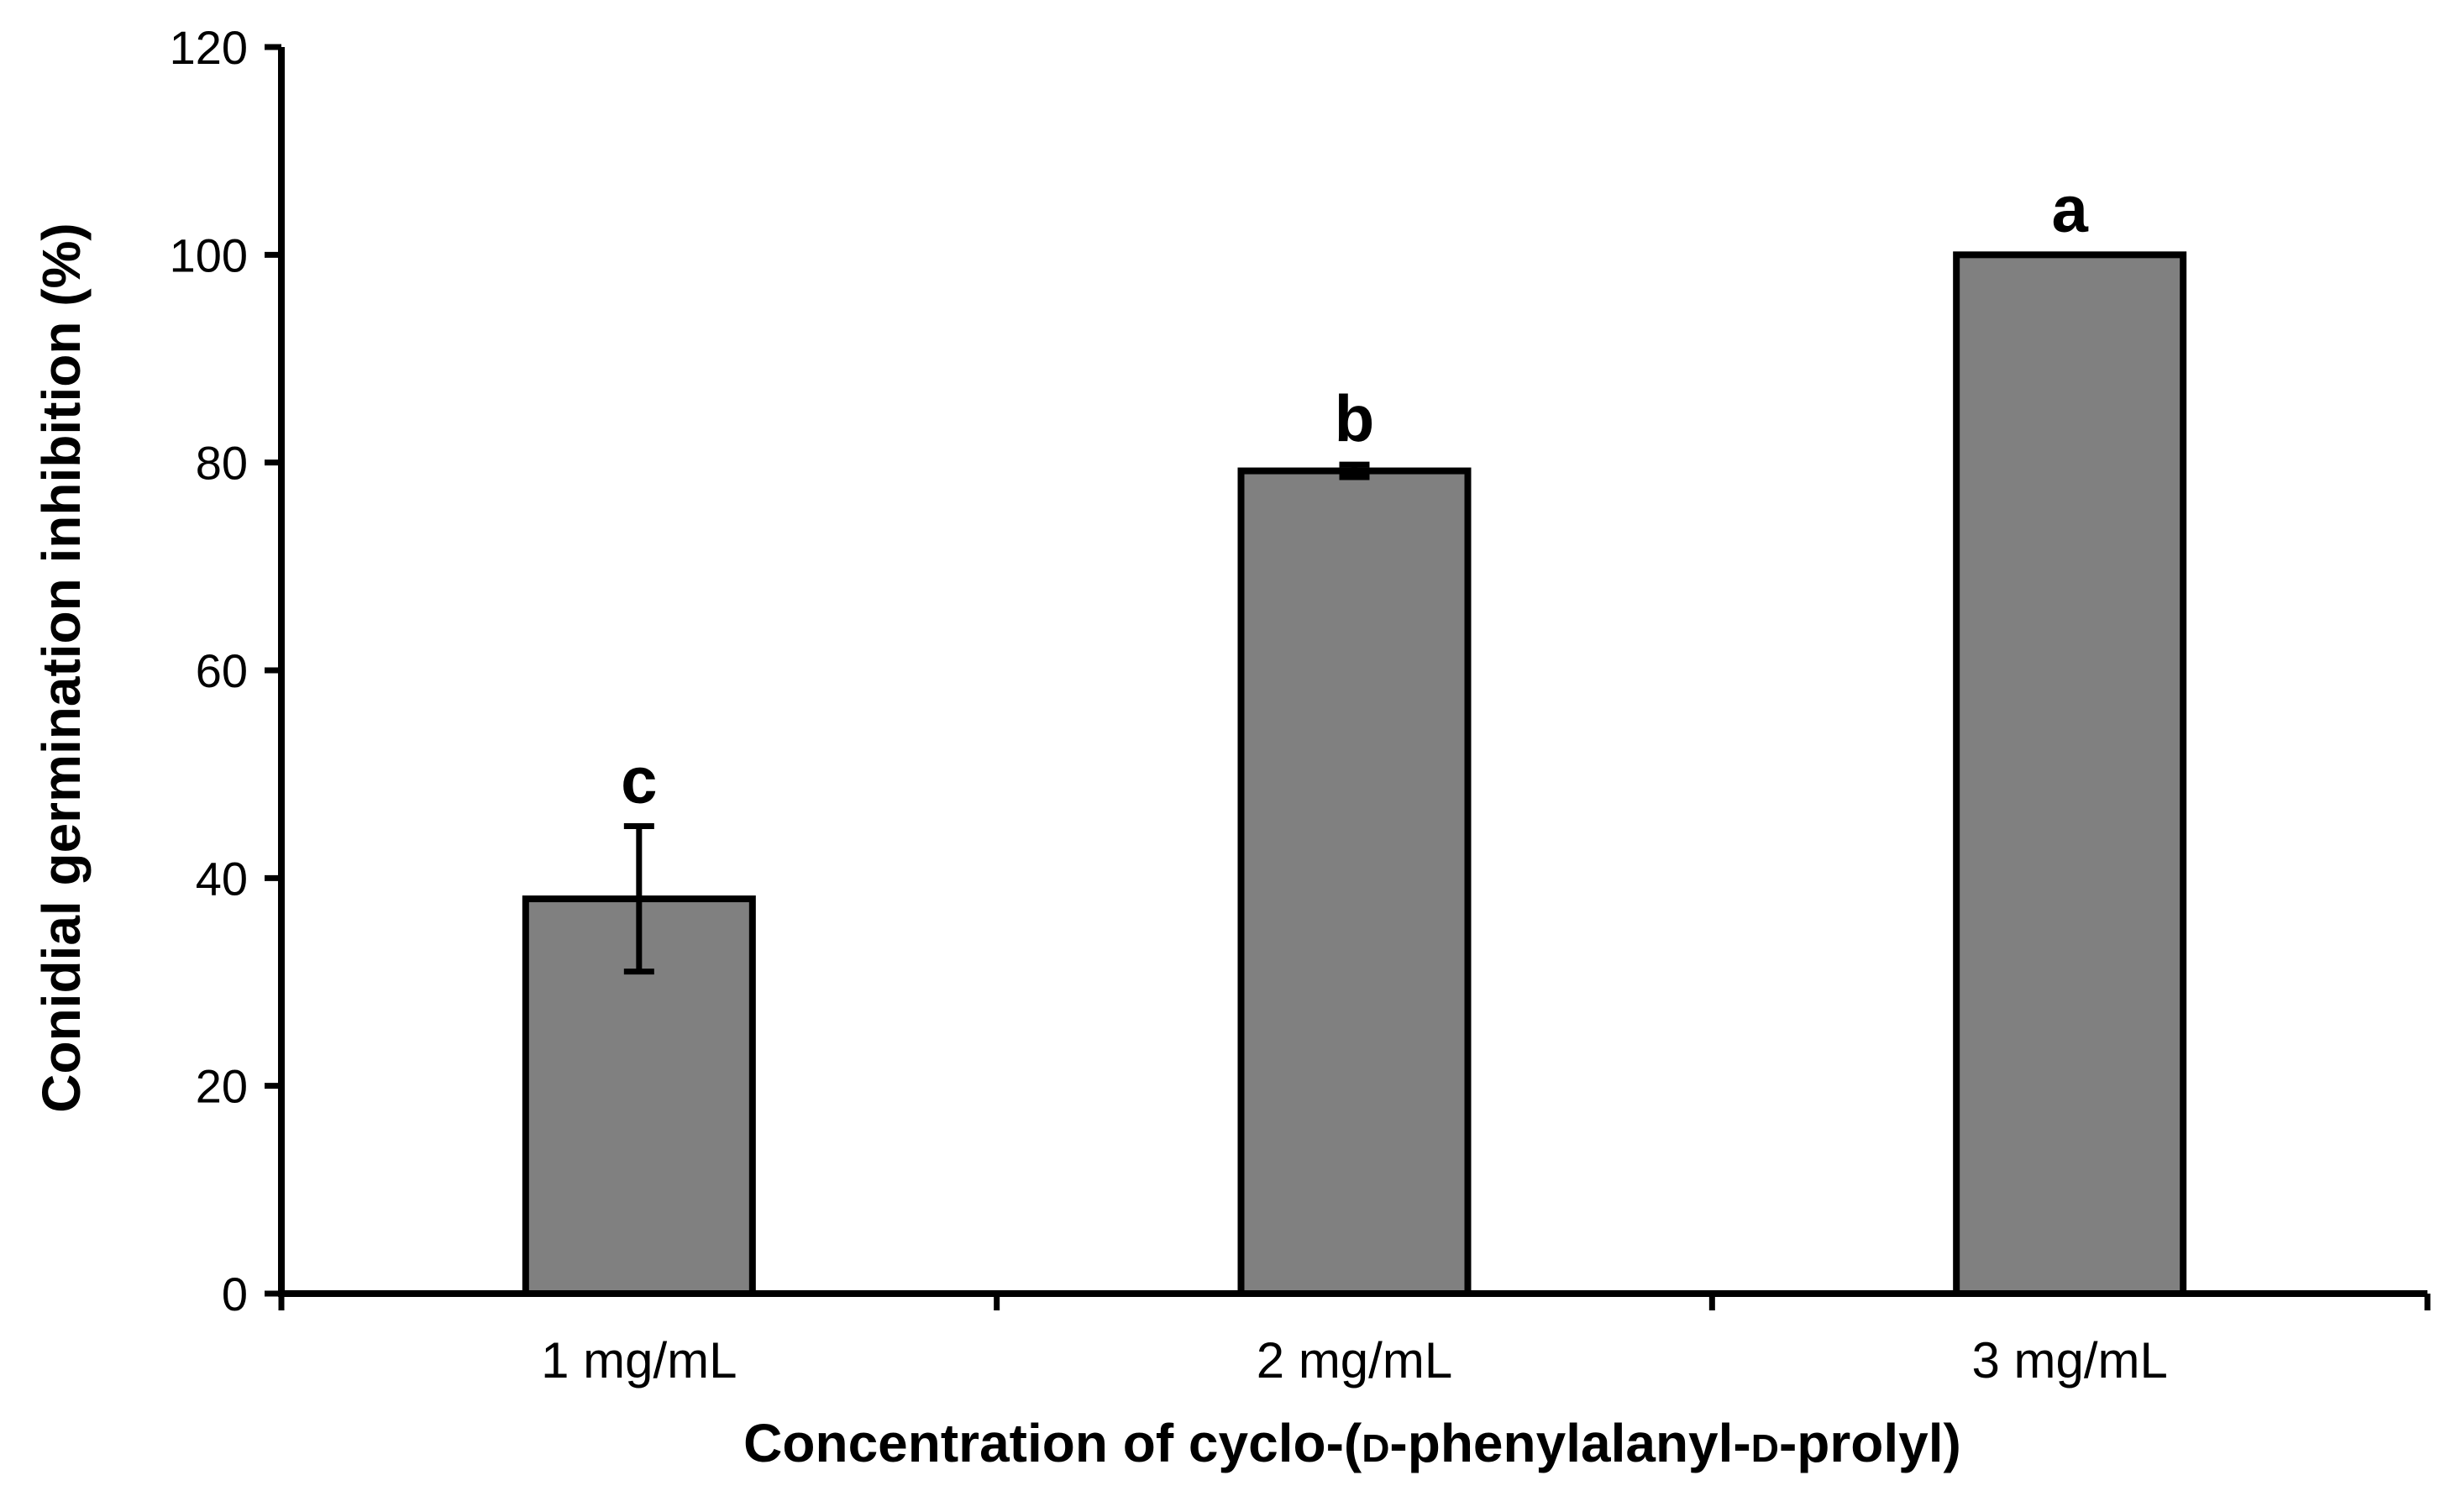  Describe the element at coordinates (222, 463) in the screenshot. I see `y-tick-label-4: 80` at that location.